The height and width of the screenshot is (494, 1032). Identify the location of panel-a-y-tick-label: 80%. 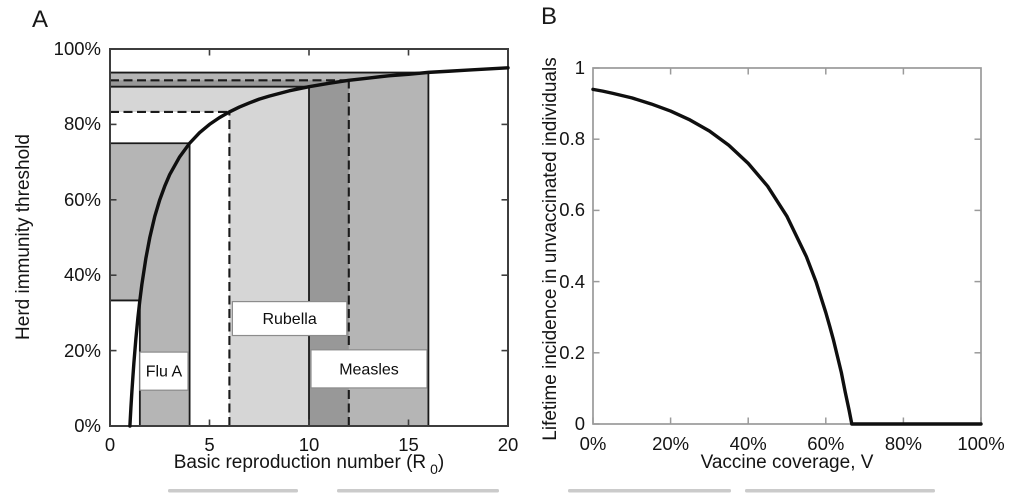
(82, 124).